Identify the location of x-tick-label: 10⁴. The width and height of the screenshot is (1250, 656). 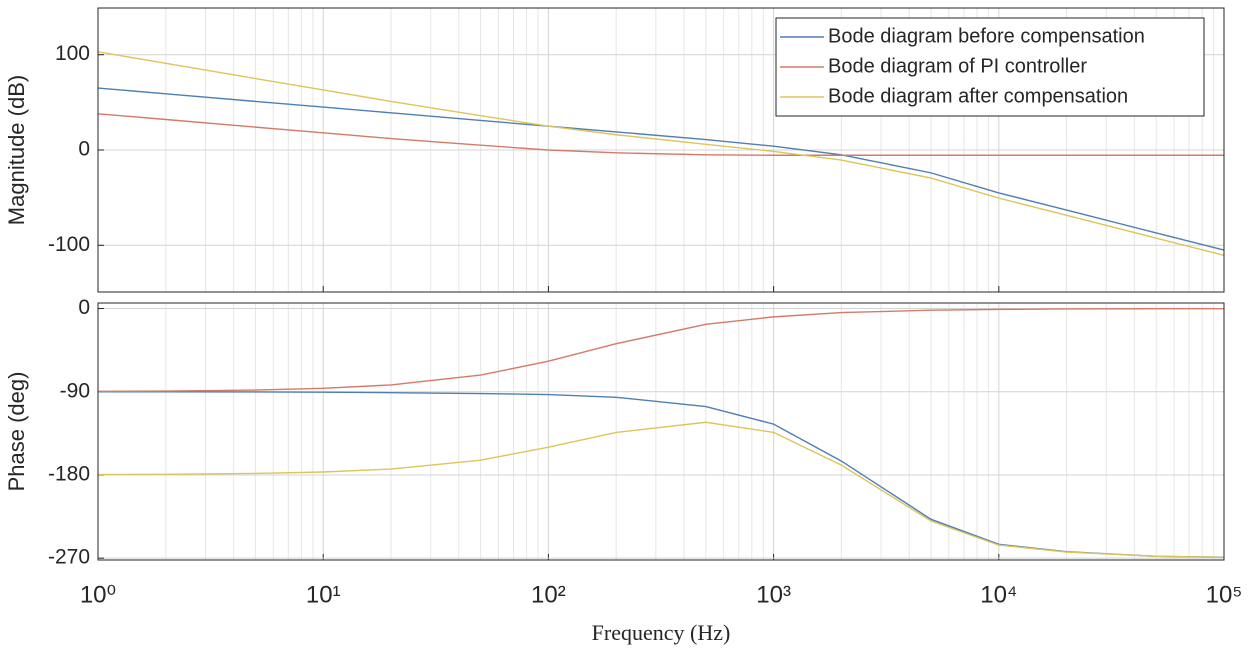
(998, 594).